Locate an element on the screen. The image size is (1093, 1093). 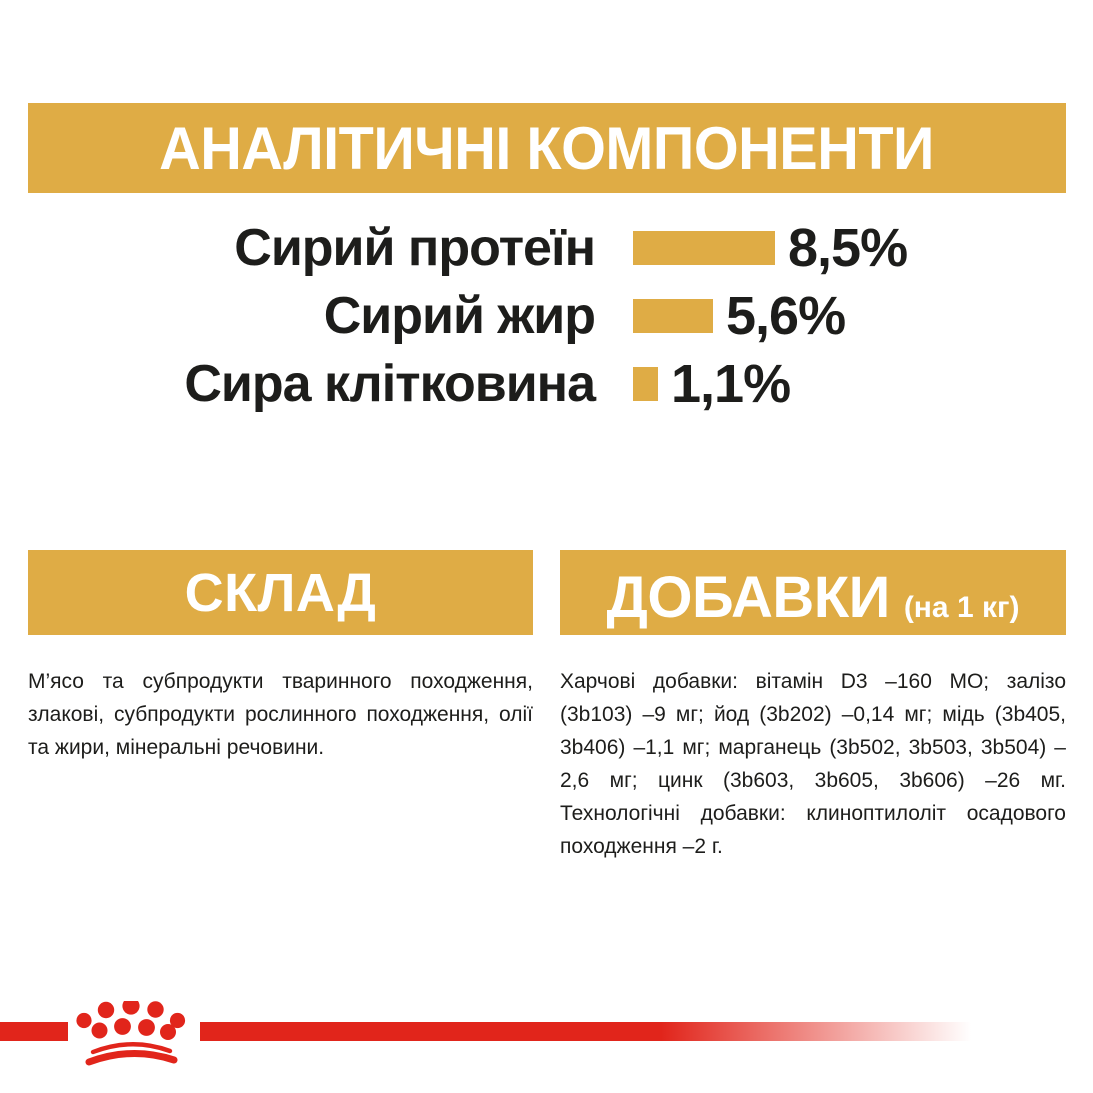
analytical-components-banner: АНАЛІТИЧНІ КОМПОНЕНТИ is located at coordinates (547, 148).